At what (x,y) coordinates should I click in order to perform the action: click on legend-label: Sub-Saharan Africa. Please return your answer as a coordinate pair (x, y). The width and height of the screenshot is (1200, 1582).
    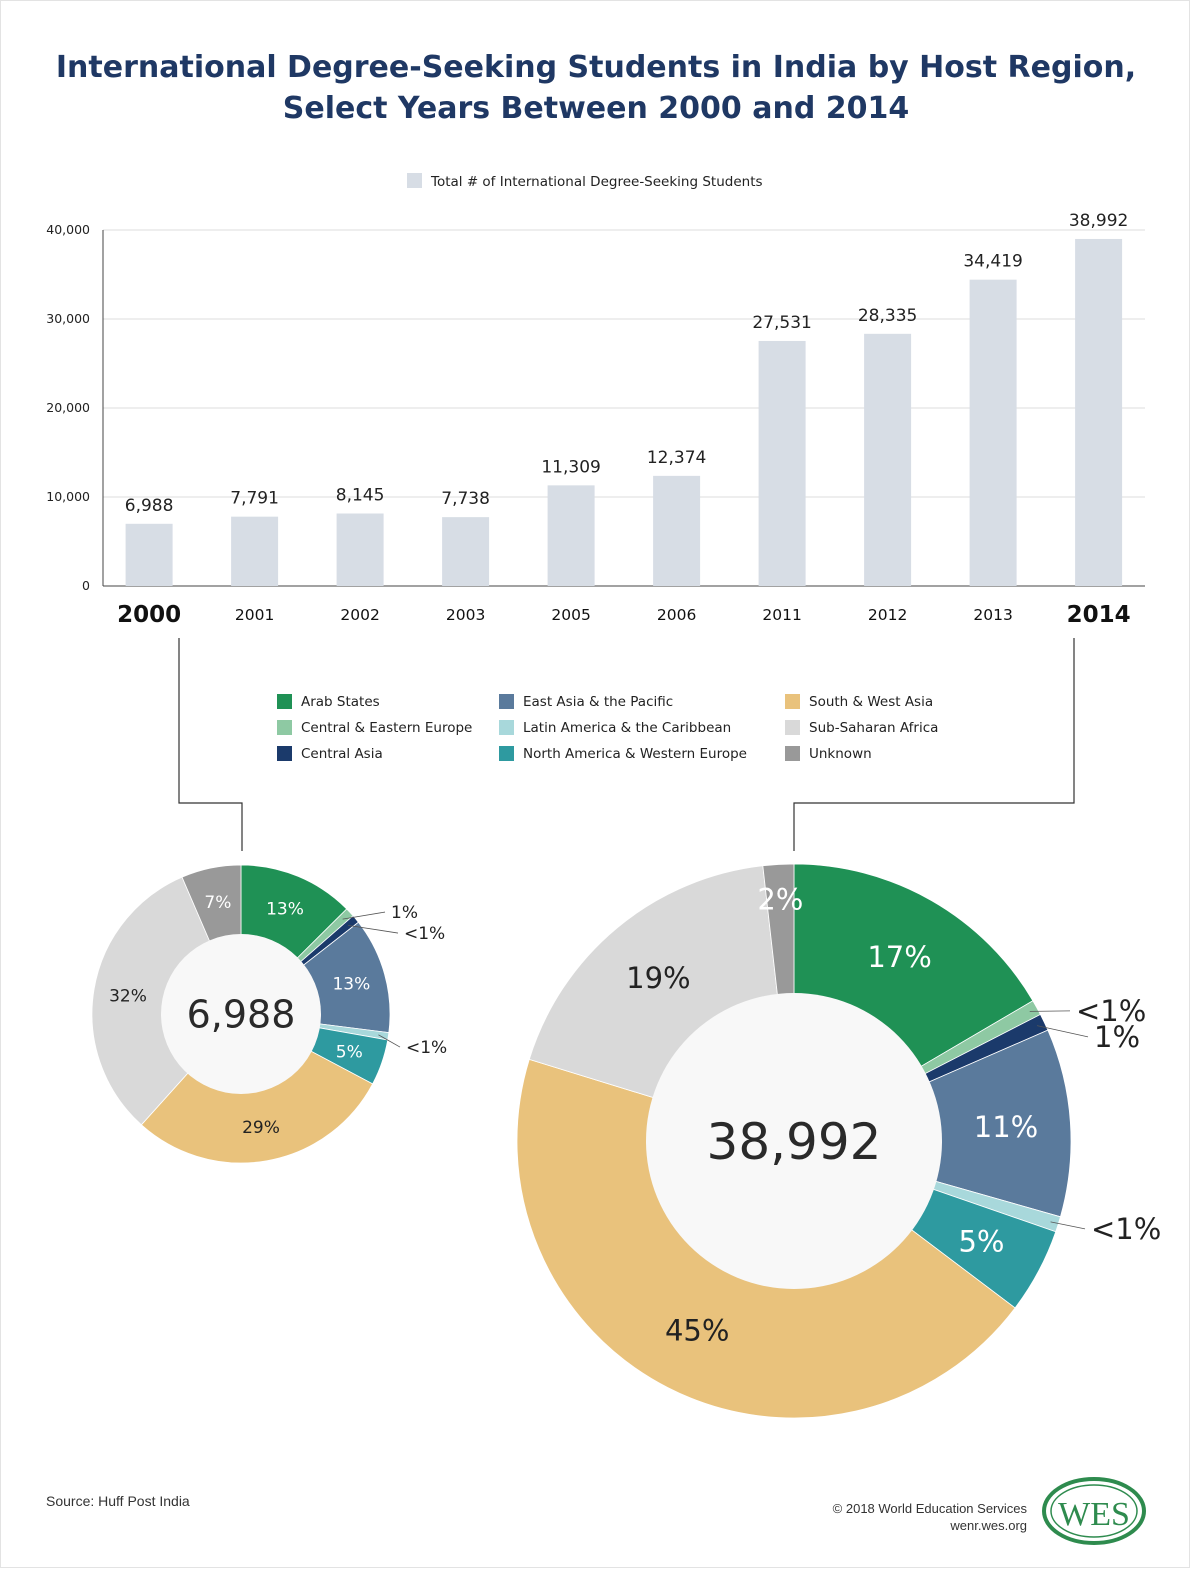
    Looking at the image, I should click on (873, 728).